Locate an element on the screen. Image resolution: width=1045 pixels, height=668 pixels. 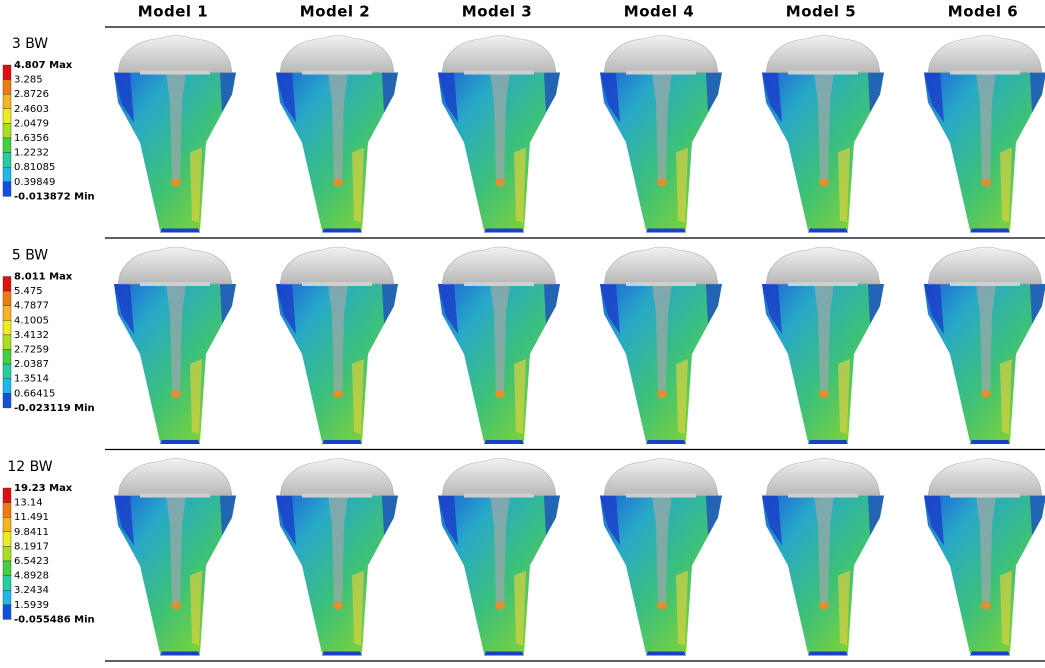
legend-value: -0.013872 Min is located at coordinates (54, 196).